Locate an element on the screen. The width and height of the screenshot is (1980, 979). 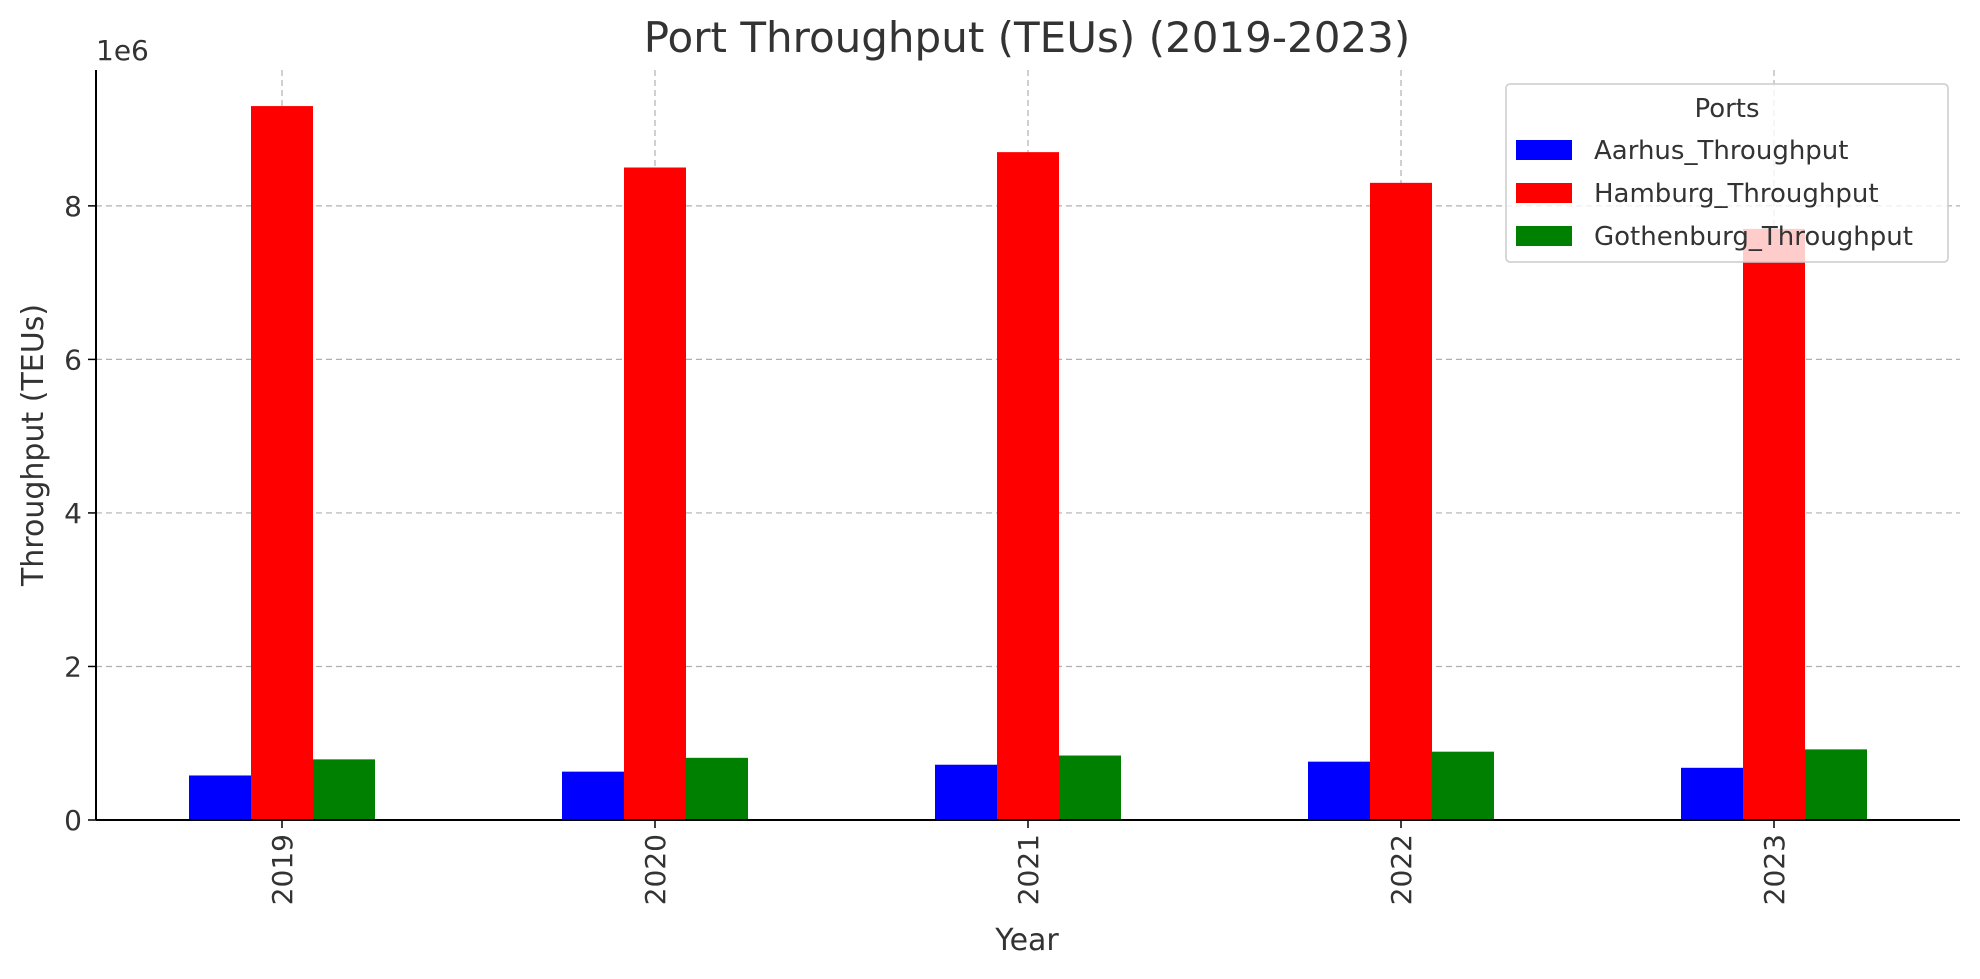
x-tick-label: 2022 is located at coordinates (1401, 869).